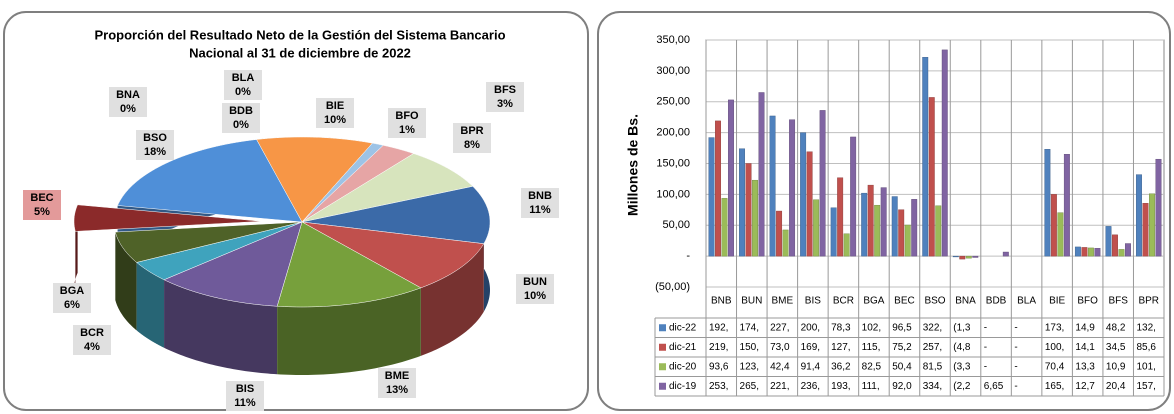 The image size is (1174, 414). What do you see at coordinates (721, 301) in the screenshot?
I see `x-tick-label: BNB` at bounding box center [721, 301].